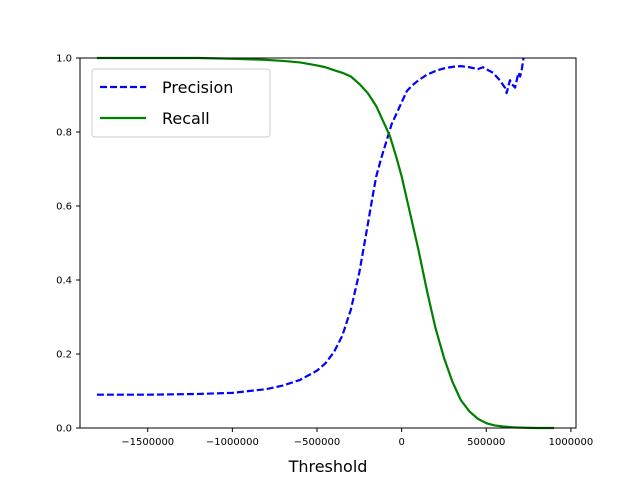 The image size is (640, 480). Describe the element at coordinates (64, 207) in the screenshot. I see `y-tick-label: 0.6` at that location.